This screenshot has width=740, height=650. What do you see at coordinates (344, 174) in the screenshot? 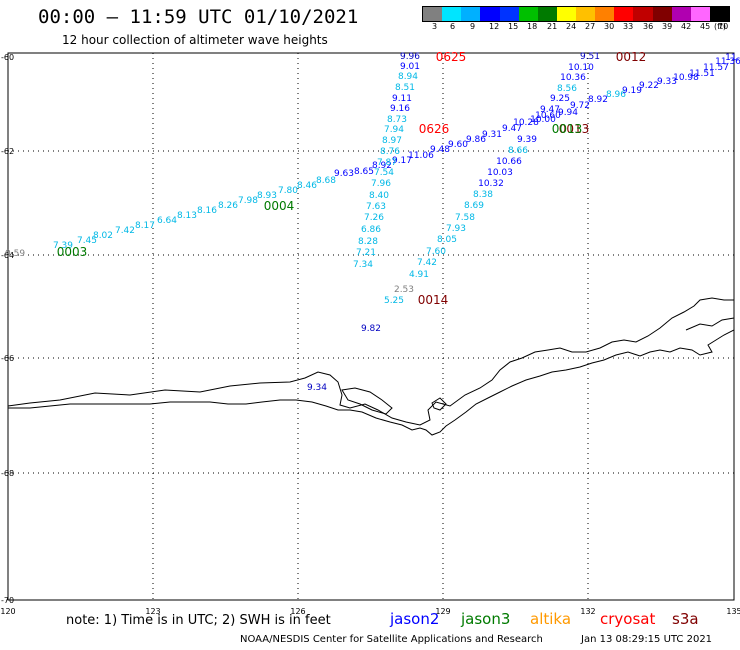
I see `wave-height-value: 9.63` at bounding box center [344, 174].